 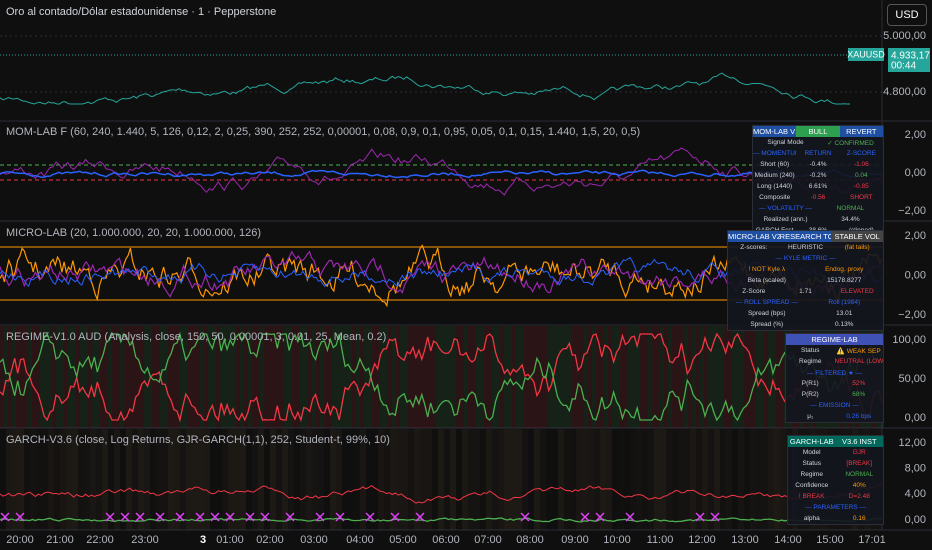 What do you see at coordinates (858, 351) in the screenshot?
I see `table-cell: ⚠️ WEAK SEP` at bounding box center [858, 351].